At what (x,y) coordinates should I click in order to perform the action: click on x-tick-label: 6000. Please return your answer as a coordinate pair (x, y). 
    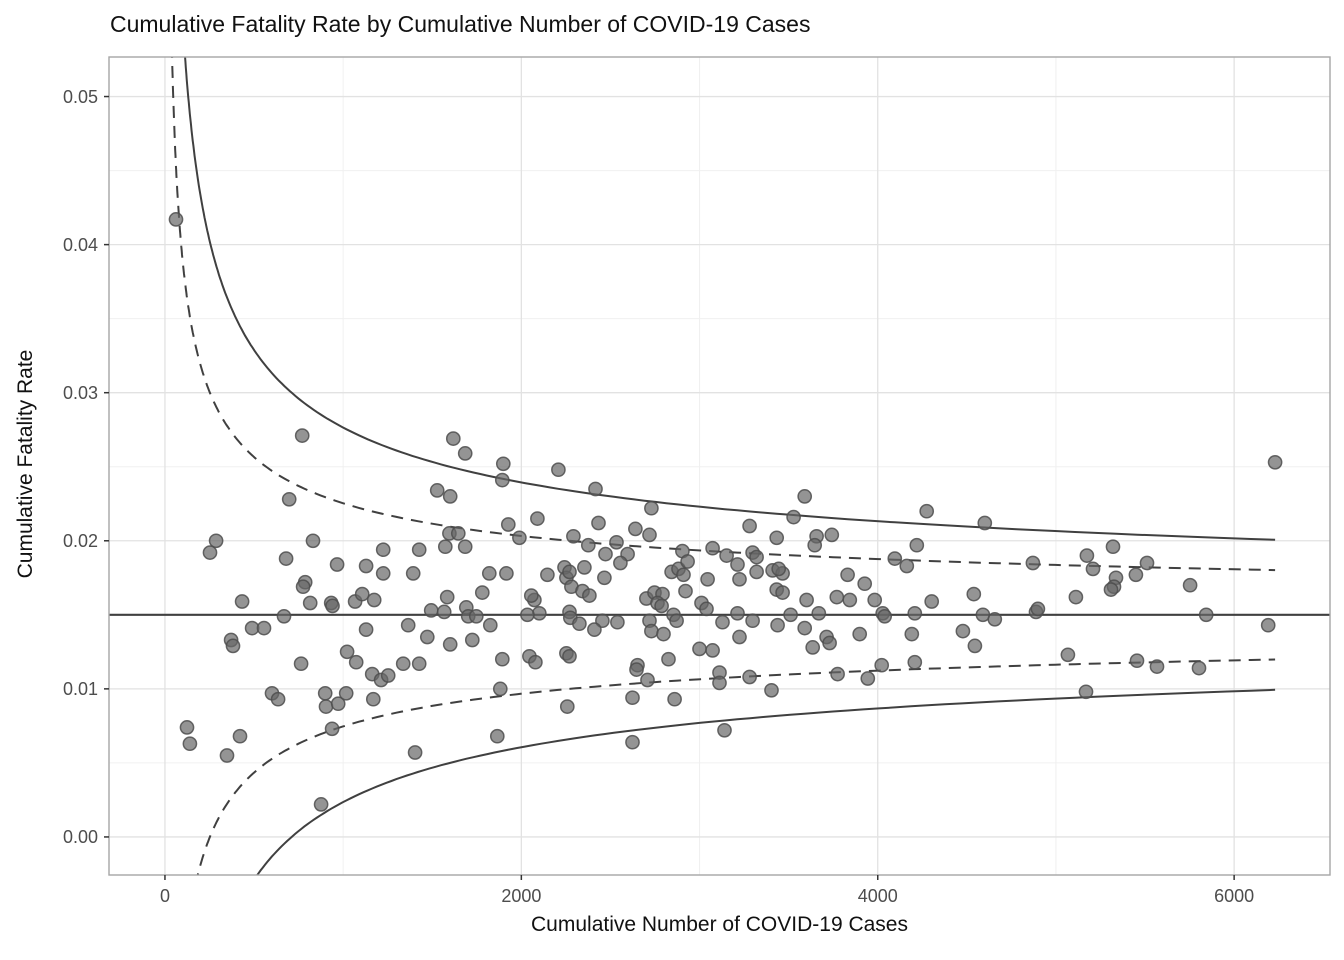
    Looking at the image, I should click on (1234, 896).